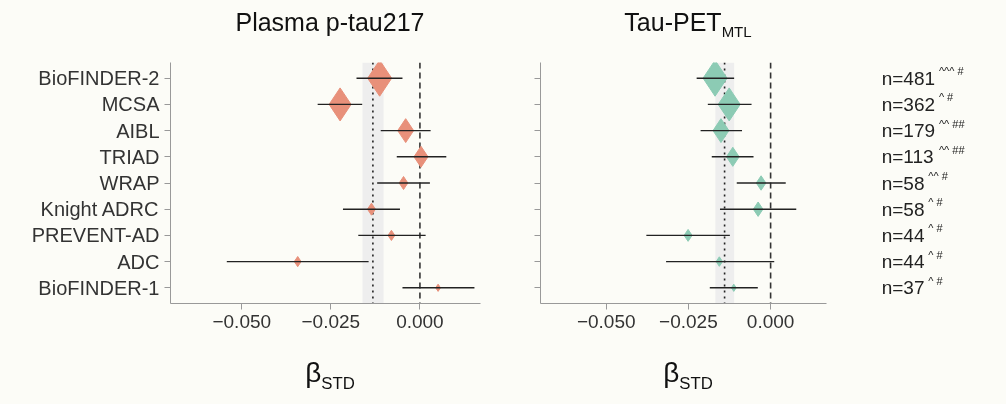 The height and width of the screenshot is (404, 1006). I want to click on chart-title: Tau-PET$_{MTL}$, so click(688, 24).